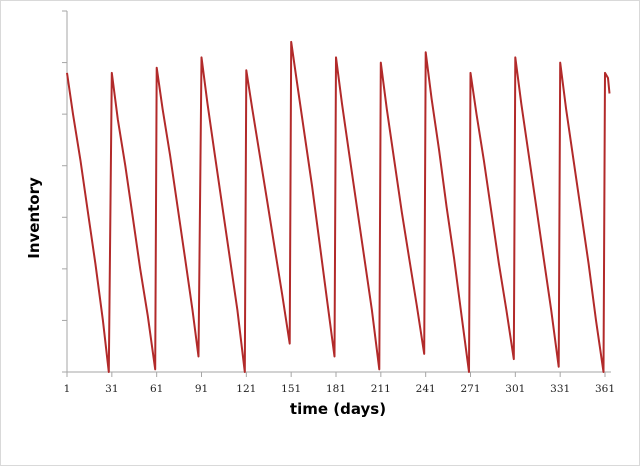 The width and height of the screenshot is (640, 466). I want to click on x-tick-label: 181, so click(336, 389).